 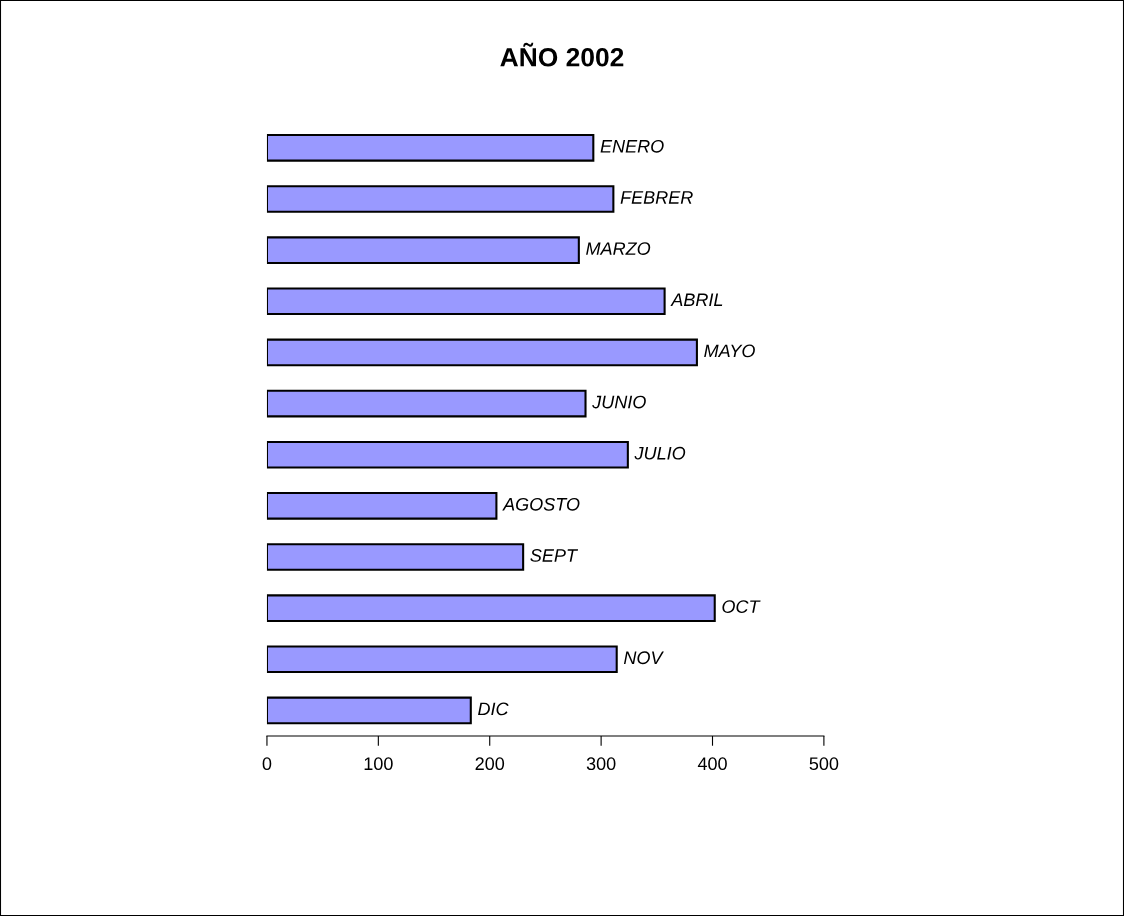 I want to click on y-tick-label: ENERO, so click(x=632, y=146).